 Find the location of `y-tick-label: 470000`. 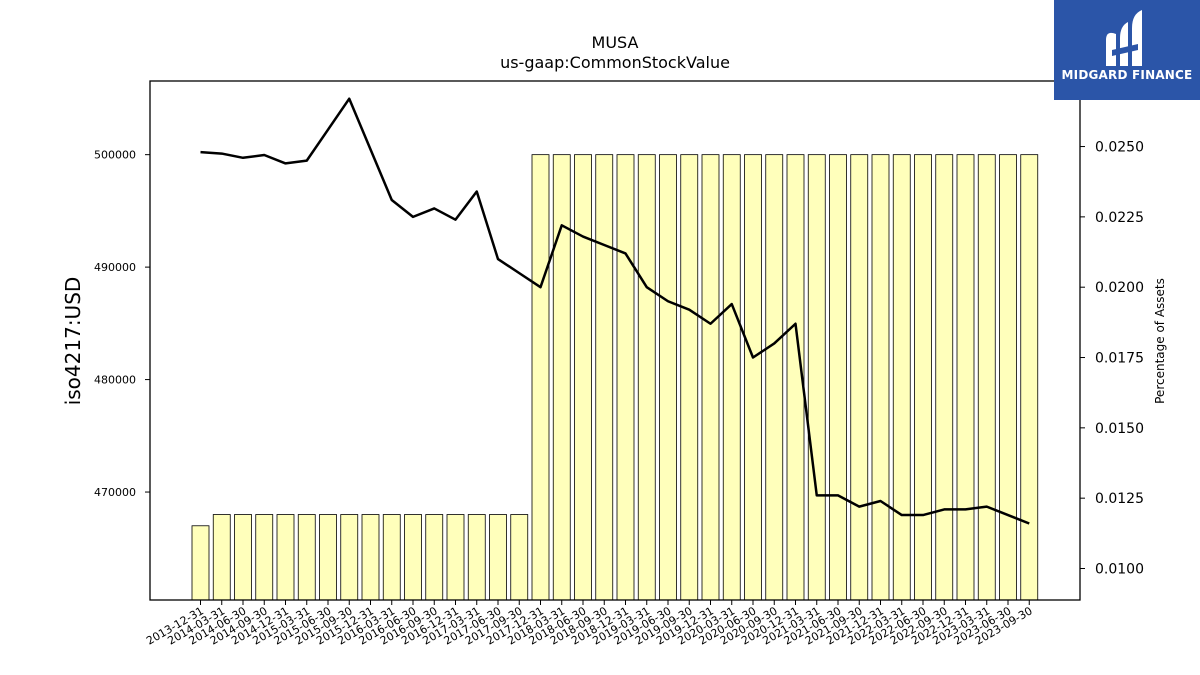

y-tick-label: 470000 is located at coordinates (115, 492).